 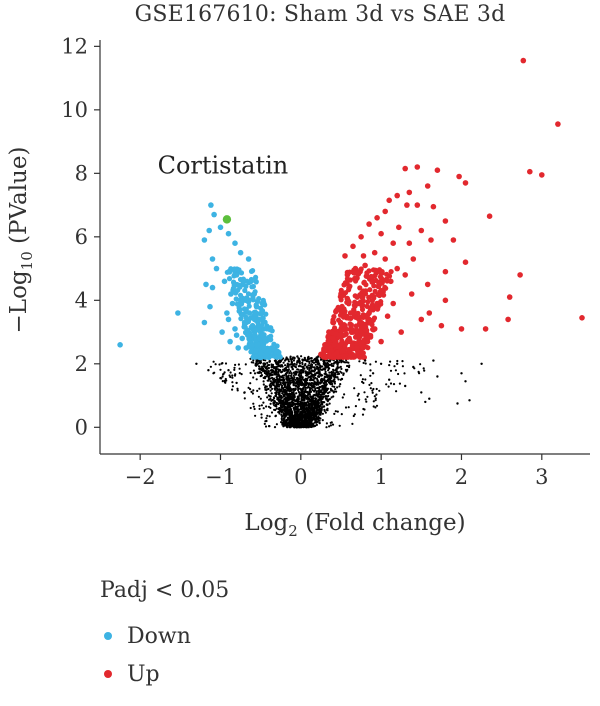 What do you see at coordinates (317, 391) in the screenshot?
I see `nonsignificant-cloud` at bounding box center [317, 391].